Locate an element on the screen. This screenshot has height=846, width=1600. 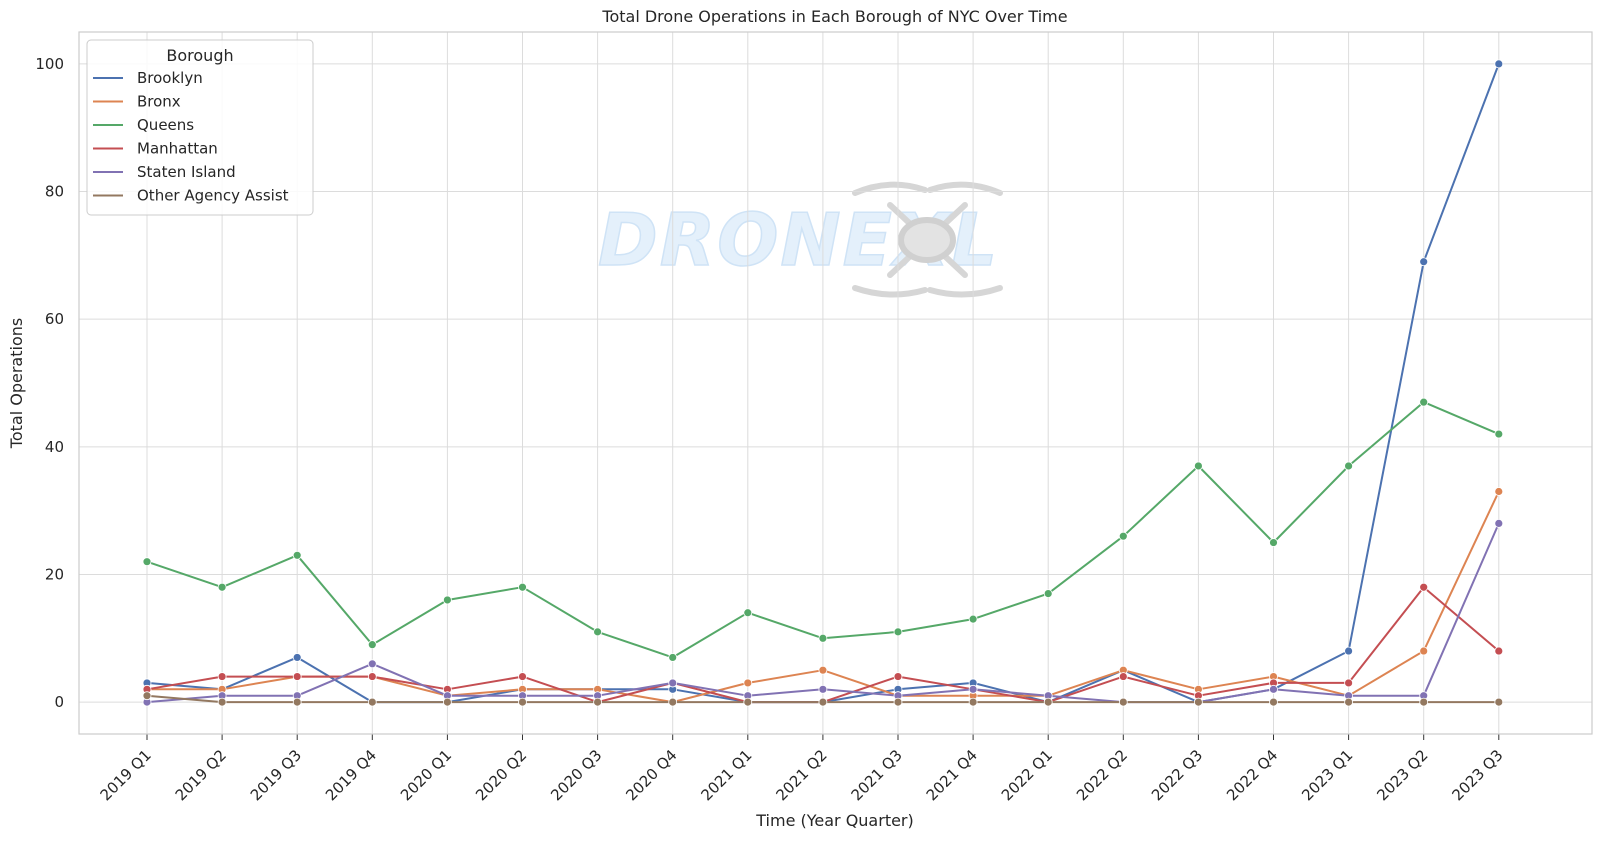
legend-title: Borough is located at coordinates (199, 55).